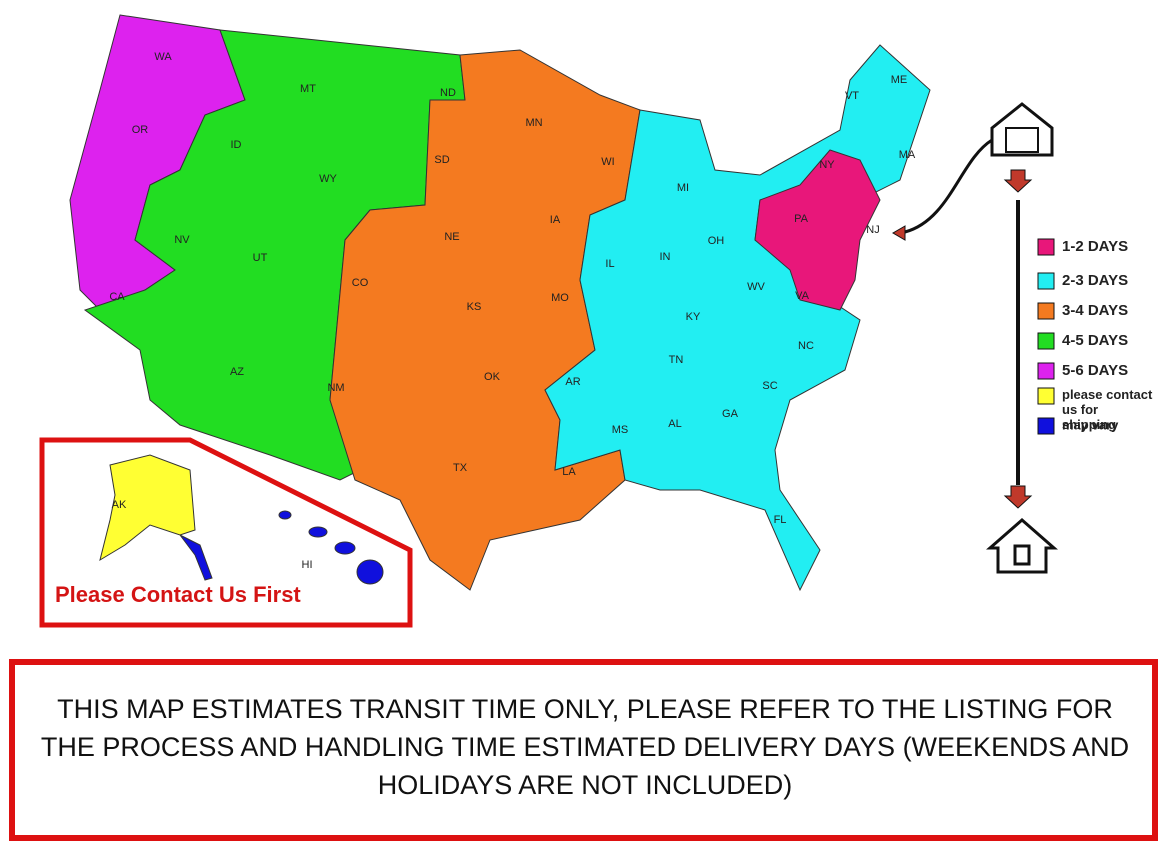  Describe the element at coordinates (683, 188) in the screenshot. I see `state-label: MI` at that location.